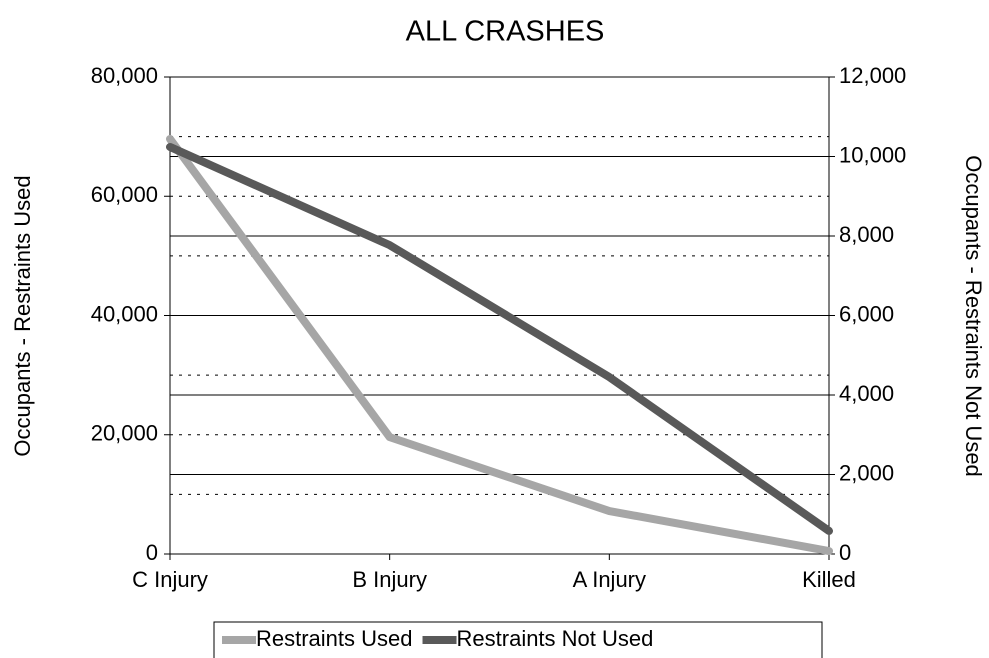  What do you see at coordinates (170, 579) in the screenshot?
I see `x-tick-label: C Injury` at bounding box center [170, 579].